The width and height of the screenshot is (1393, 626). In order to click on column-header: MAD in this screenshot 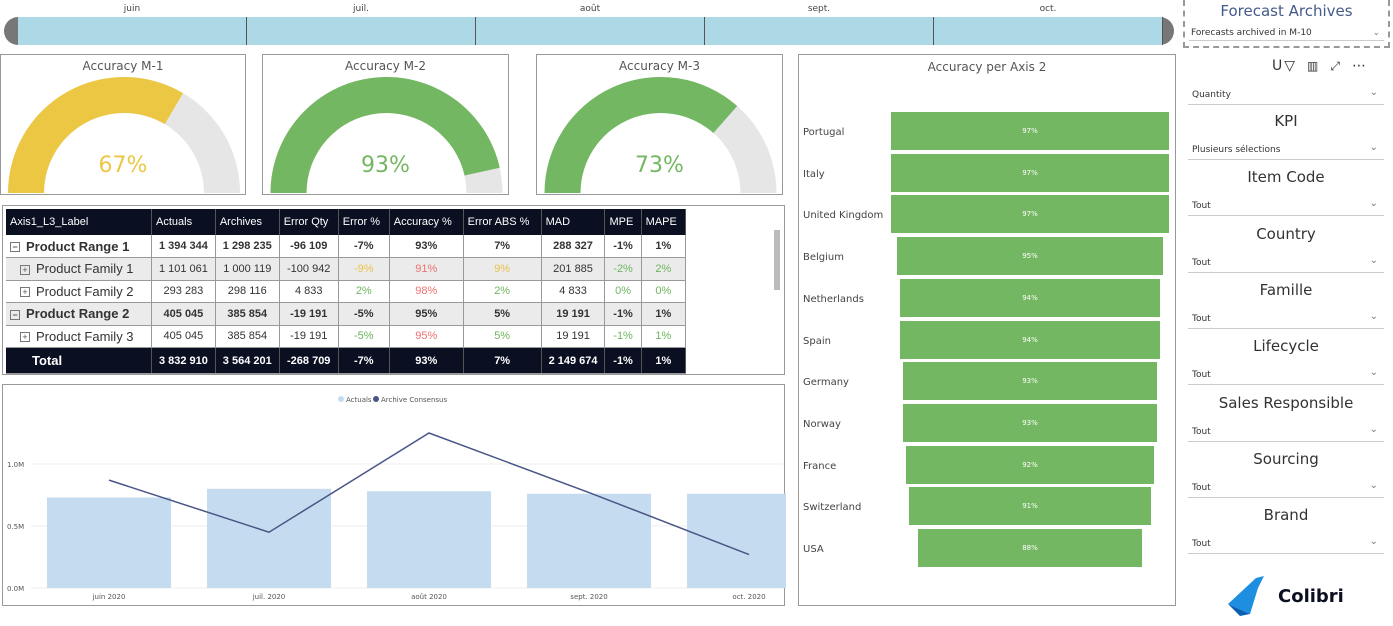, I will do `click(573, 222)`.